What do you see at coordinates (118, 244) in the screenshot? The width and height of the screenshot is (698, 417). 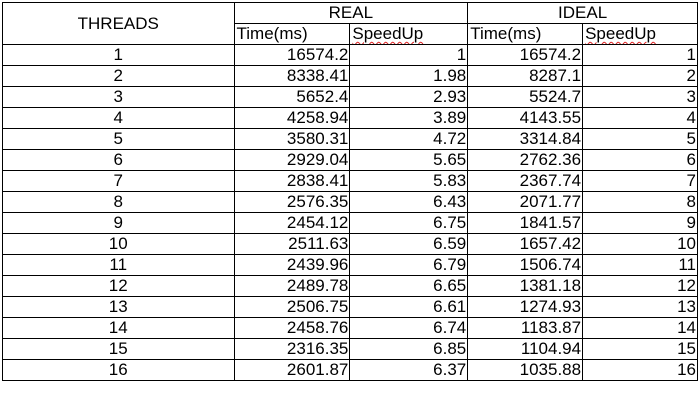 I see `threads-cell: 10` at bounding box center [118, 244].